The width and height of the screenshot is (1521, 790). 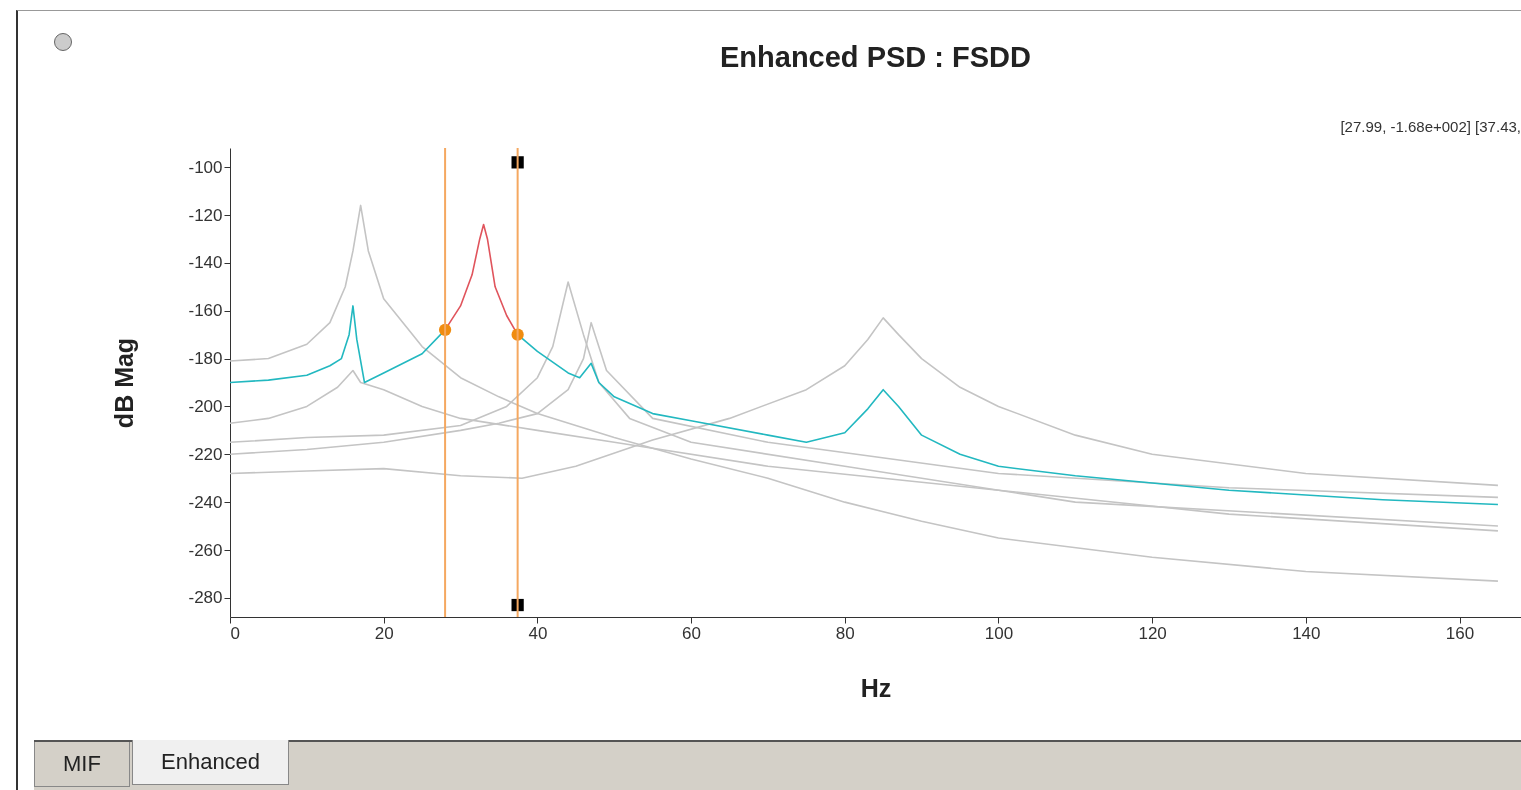 I want to click on x-tick-label: 100, so click(x=999, y=633).